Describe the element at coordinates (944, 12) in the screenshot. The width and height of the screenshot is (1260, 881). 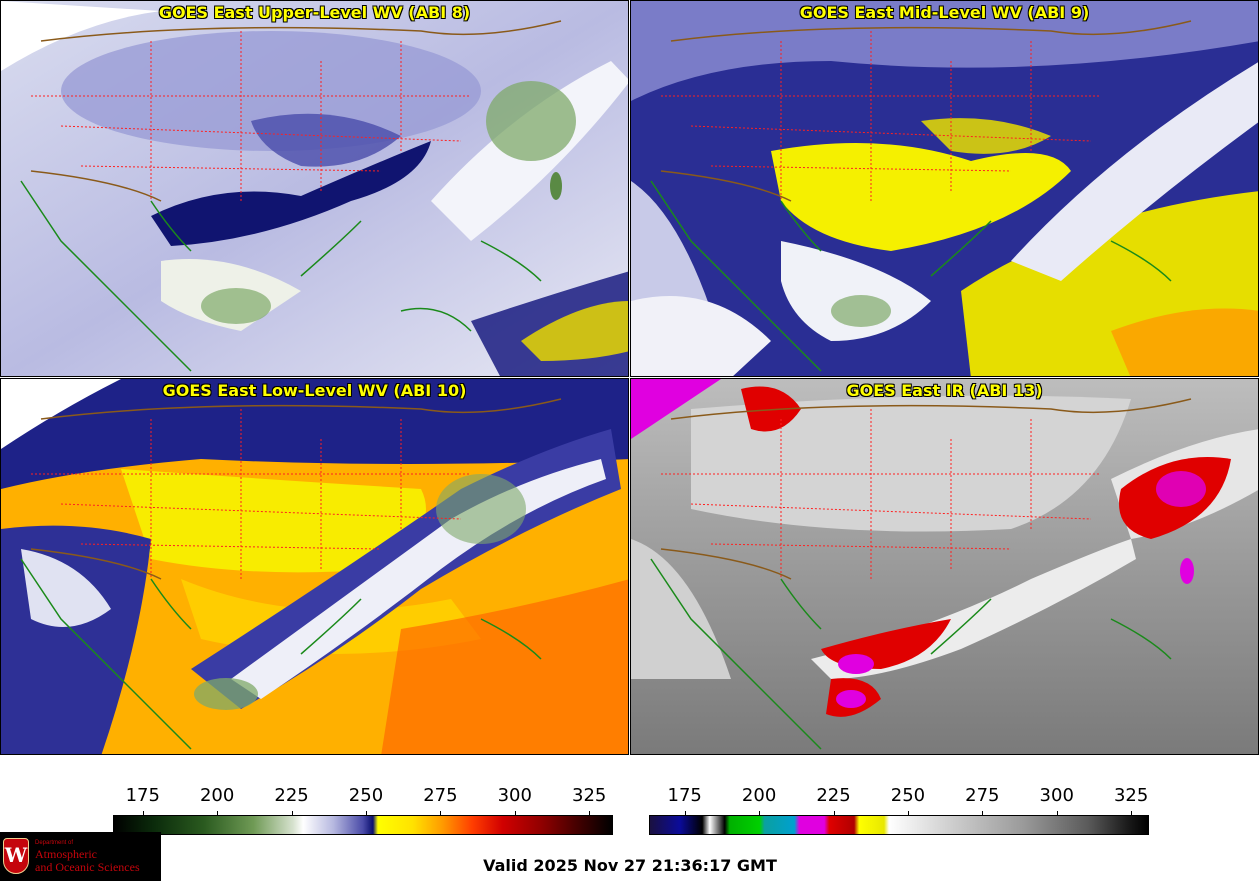
I see `panel-title: GOES East Mid-Level WV (ABI 9)` at that location.